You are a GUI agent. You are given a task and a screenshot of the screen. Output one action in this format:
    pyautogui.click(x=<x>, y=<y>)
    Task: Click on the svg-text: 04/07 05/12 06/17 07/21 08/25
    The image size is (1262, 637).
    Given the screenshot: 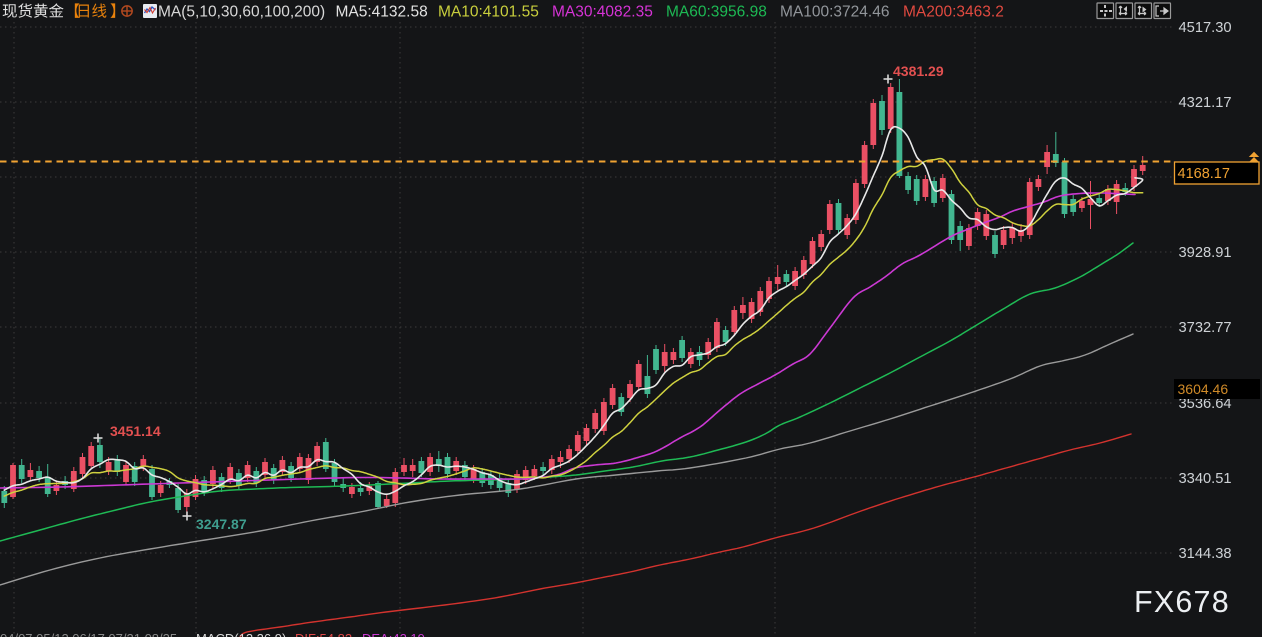 What is the action you would take?
    pyautogui.click(x=88, y=634)
    